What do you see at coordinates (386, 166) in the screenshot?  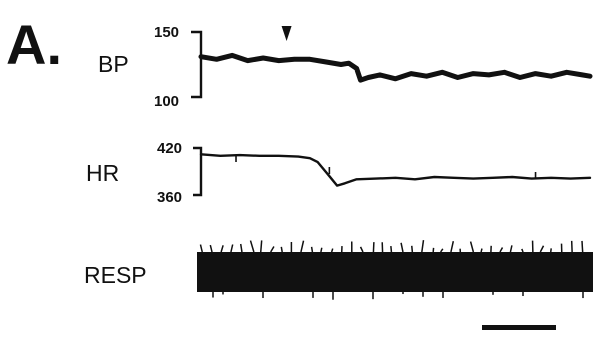 I see `hr-trace-artifacts` at bounding box center [386, 166].